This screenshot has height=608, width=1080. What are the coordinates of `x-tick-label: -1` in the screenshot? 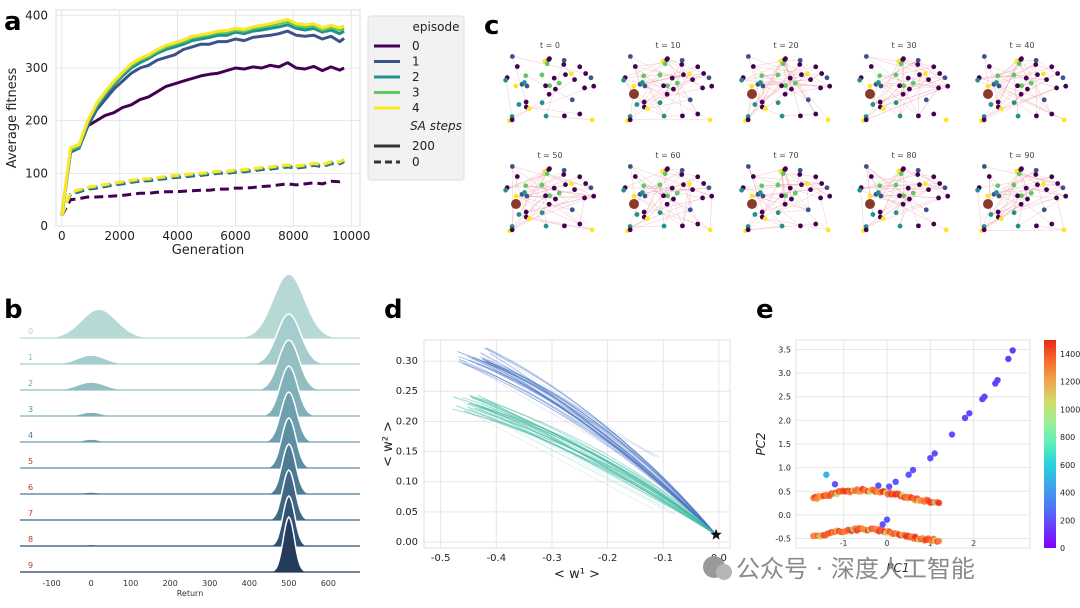 It's located at (844, 543).